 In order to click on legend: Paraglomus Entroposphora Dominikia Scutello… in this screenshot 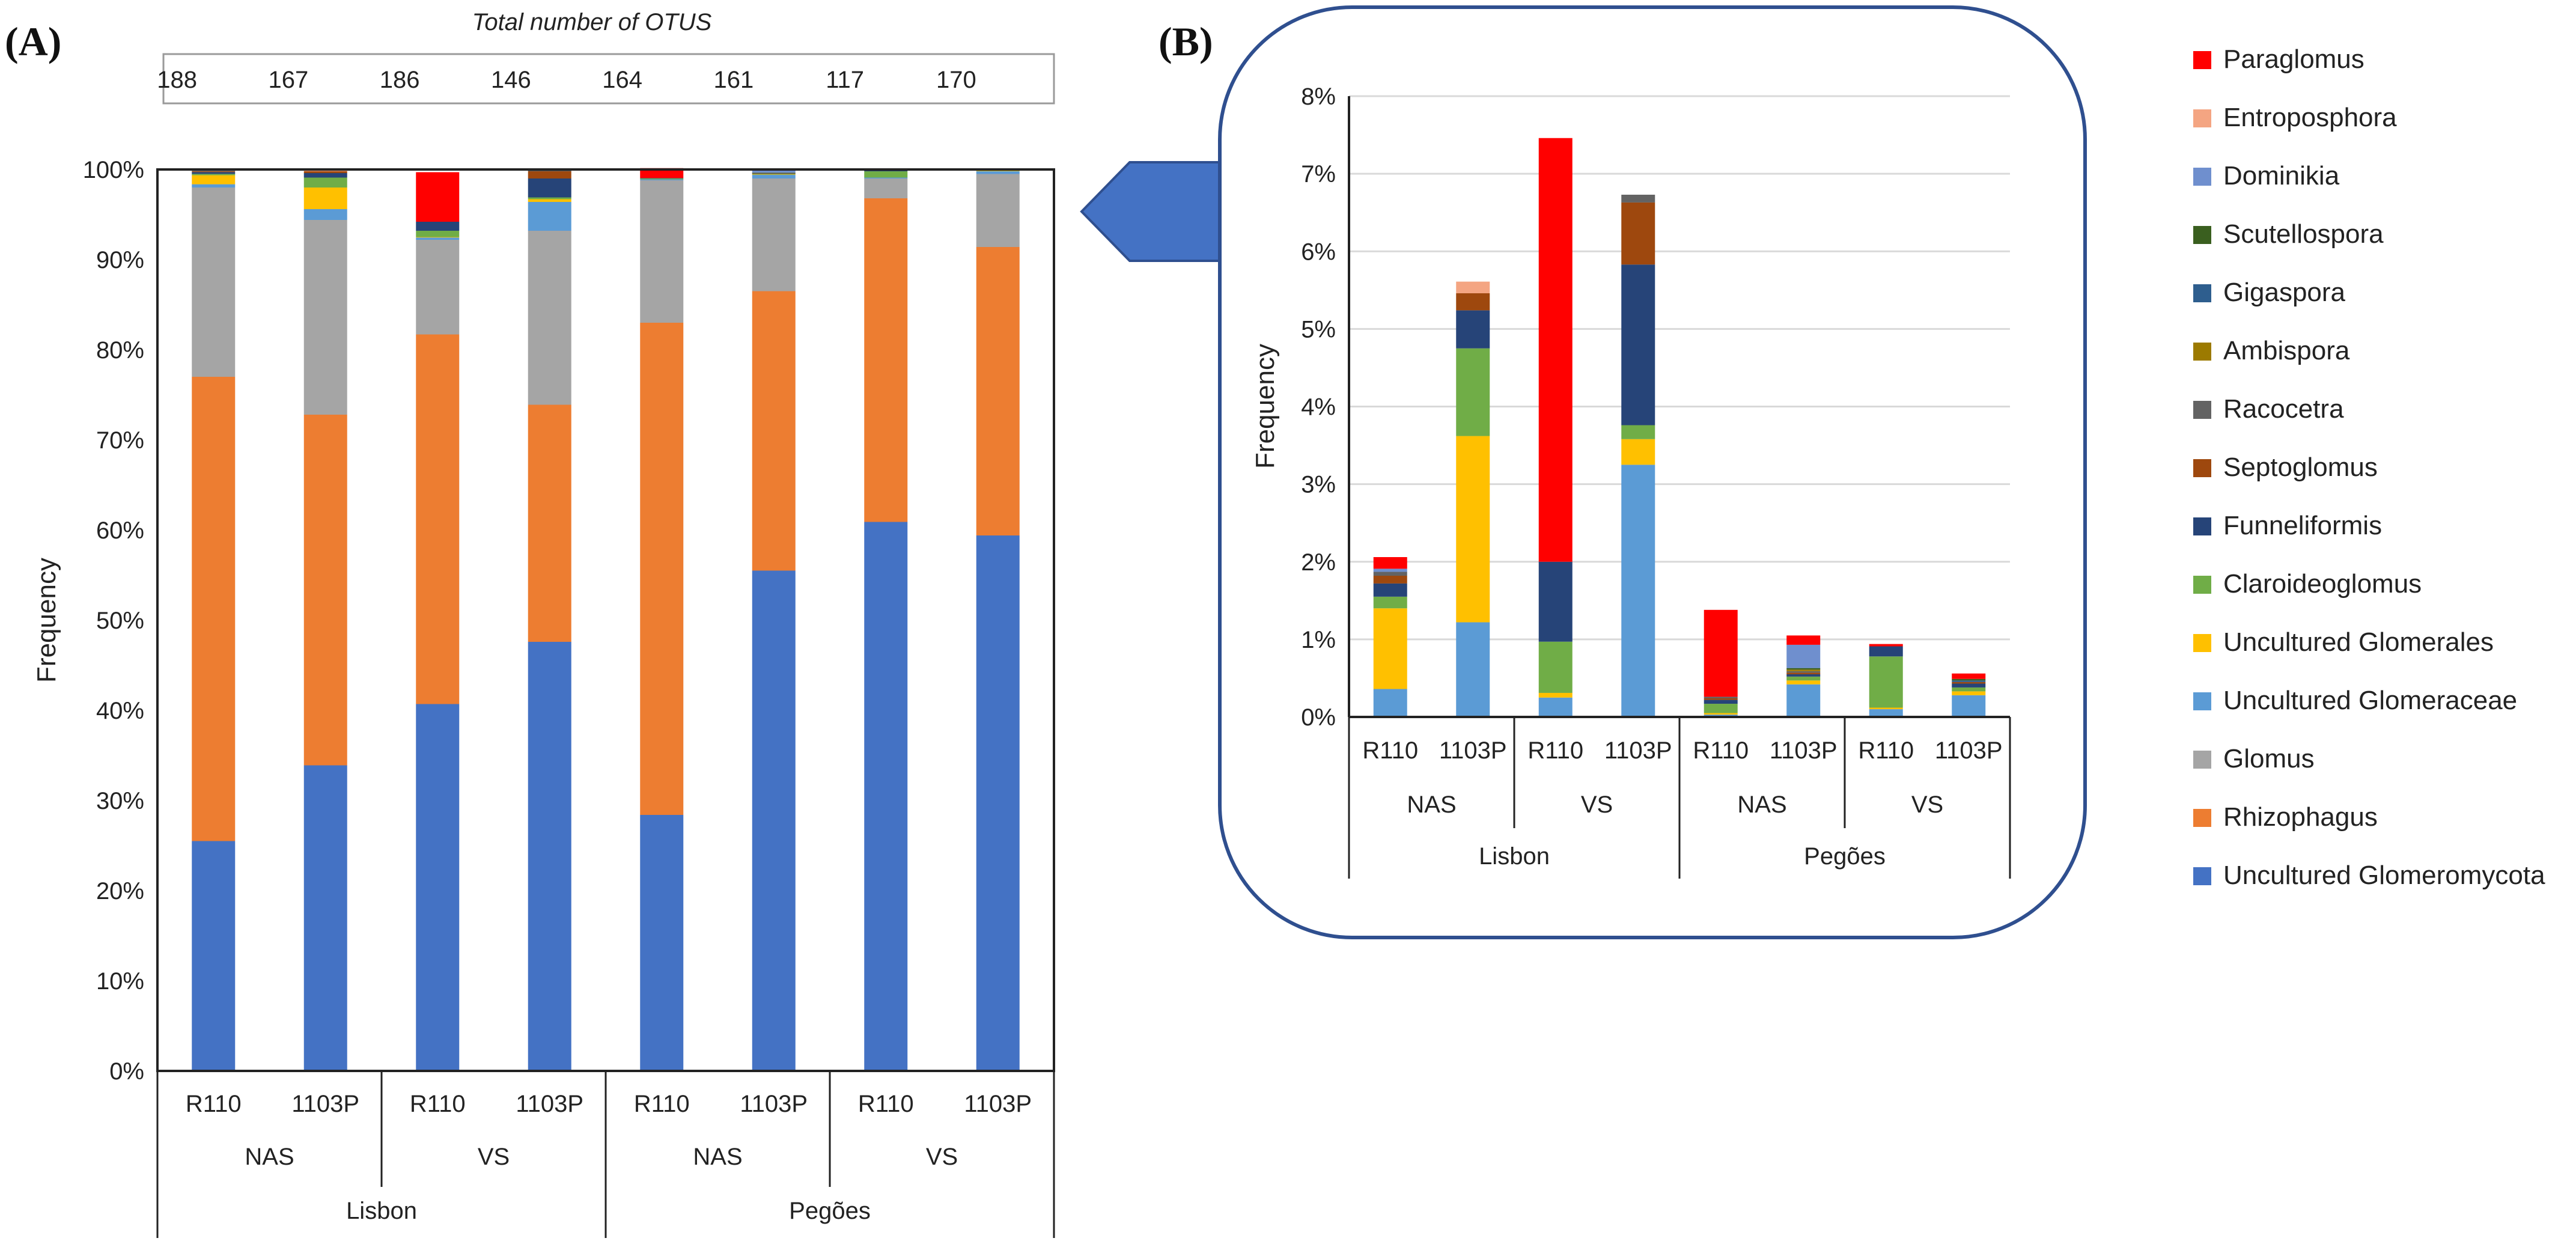, I will do `click(2369, 467)`.